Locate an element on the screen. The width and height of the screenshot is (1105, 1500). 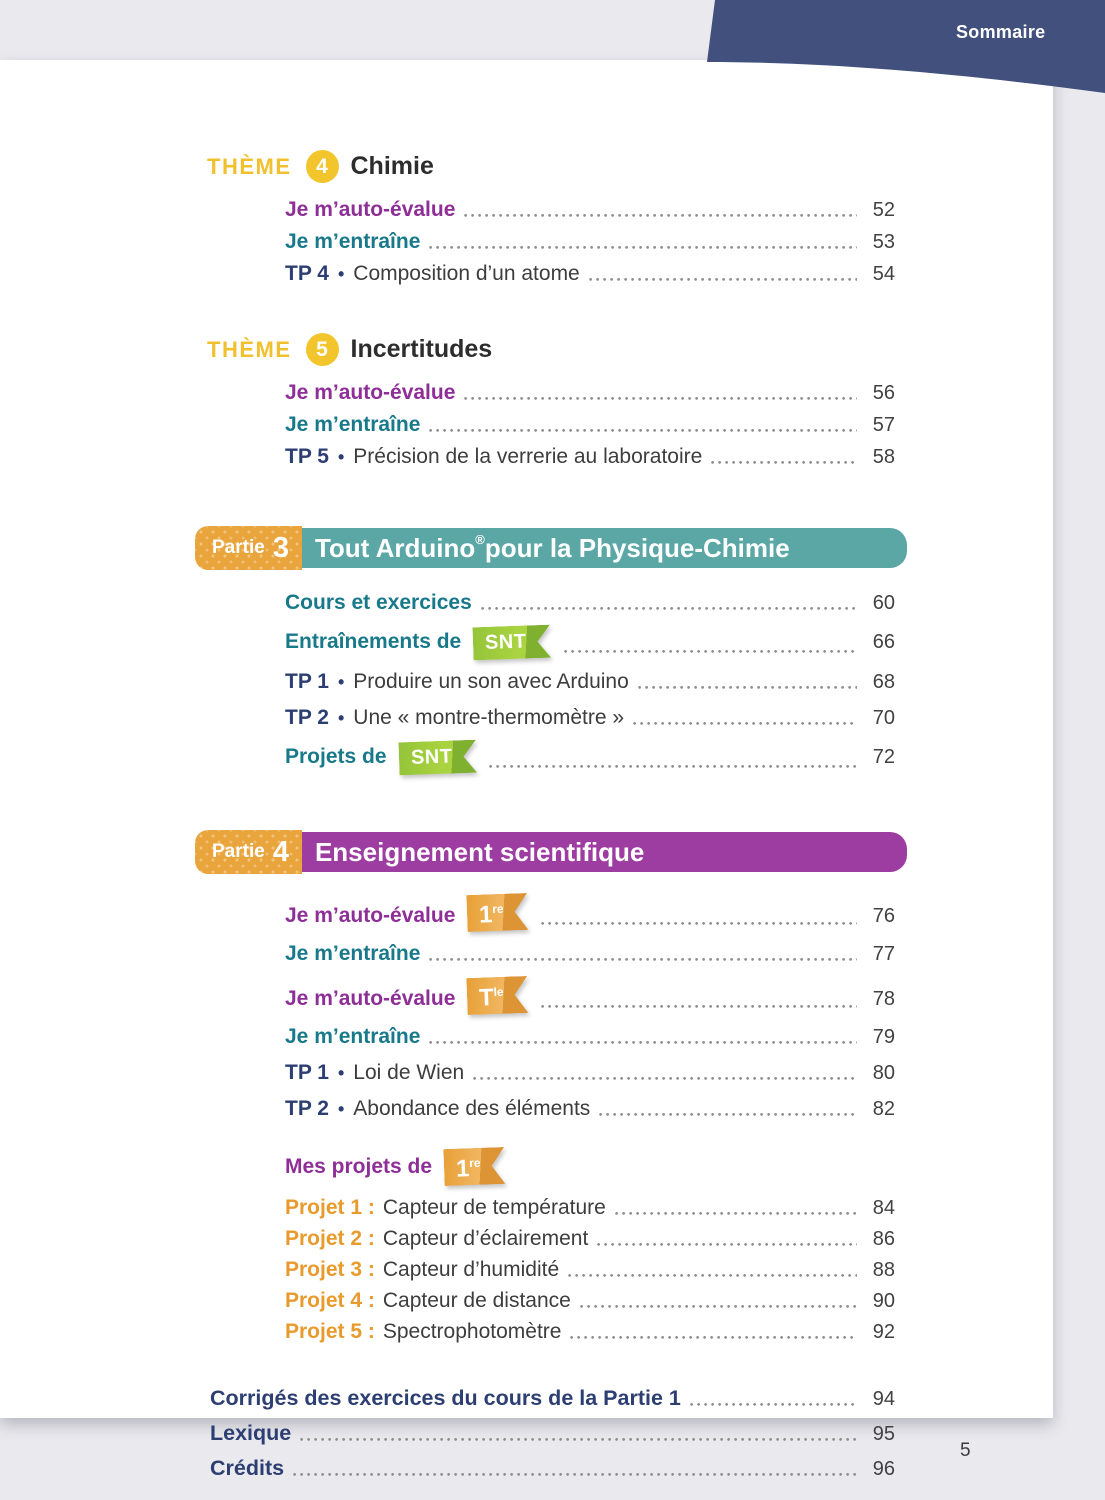
sommaire-corner-banner is located at coordinates (906, 46).